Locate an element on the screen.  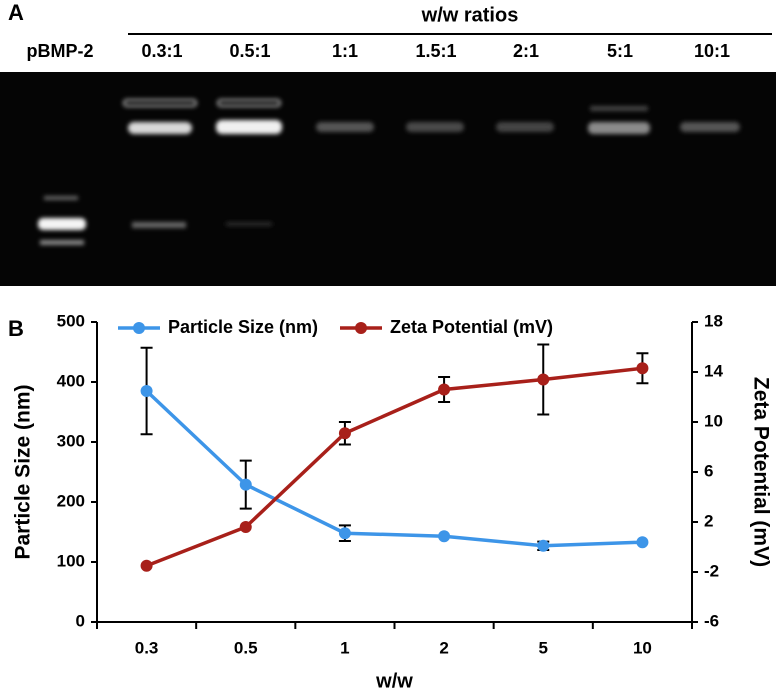
y-tick-label: 400 is located at coordinates (71, 380).